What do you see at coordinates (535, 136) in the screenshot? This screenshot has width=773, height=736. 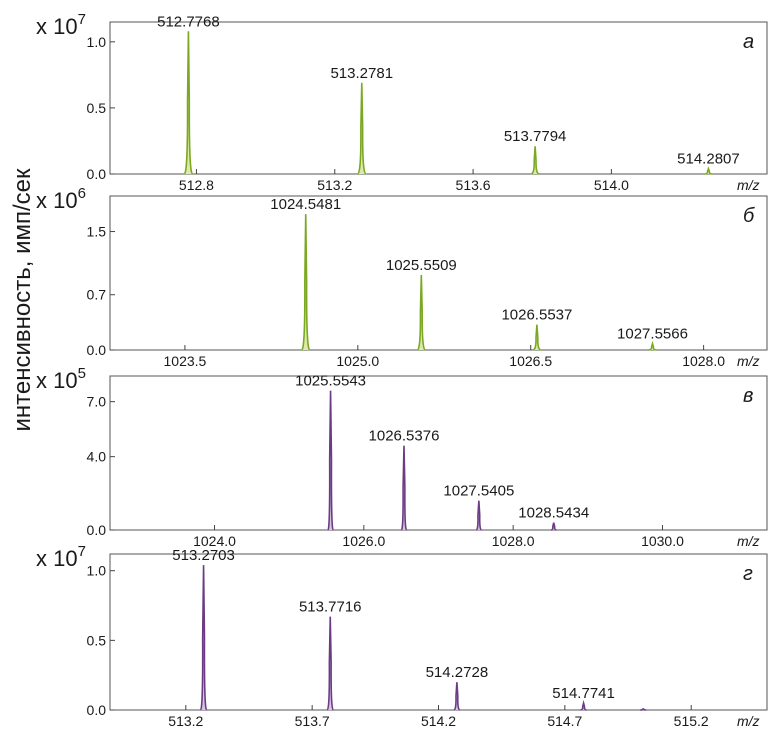 I see `peak-label: 513.7794` at bounding box center [535, 136].